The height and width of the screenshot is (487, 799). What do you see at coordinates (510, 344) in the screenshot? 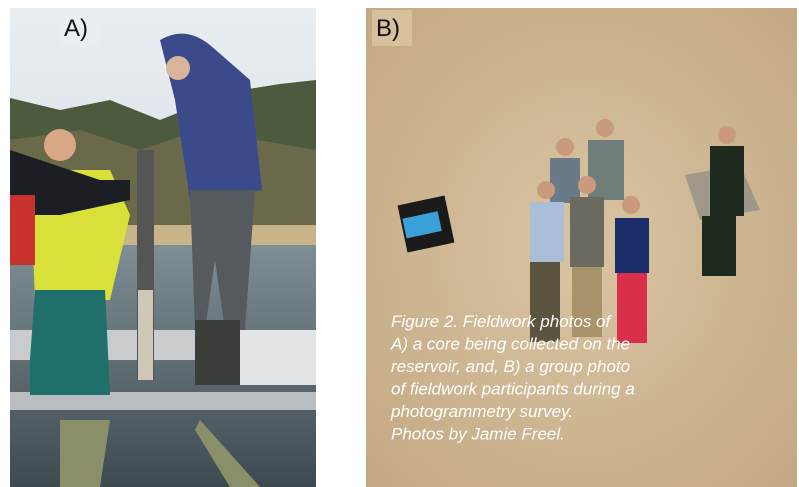
I see `caption-line: A) a core being collected on the` at bounding box center [510, 344].